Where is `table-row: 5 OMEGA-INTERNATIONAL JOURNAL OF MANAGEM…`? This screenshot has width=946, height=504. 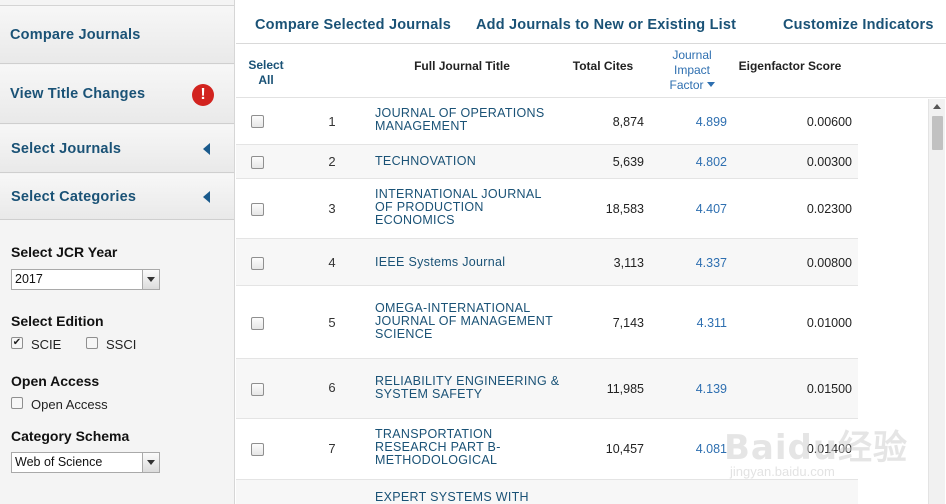
table-row: 5 OMEGA-INTERNATIONAL JOURNAL OF MANAGEM… is located at coordinates (547, 322).